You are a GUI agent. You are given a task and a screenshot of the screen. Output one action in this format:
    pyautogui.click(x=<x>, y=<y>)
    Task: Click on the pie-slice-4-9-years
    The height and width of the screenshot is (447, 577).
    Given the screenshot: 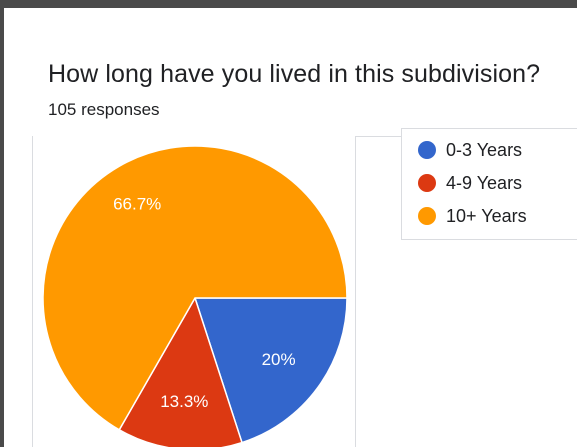 What is the action you would take?
    pyautogui.click(x=180, y=371)
    